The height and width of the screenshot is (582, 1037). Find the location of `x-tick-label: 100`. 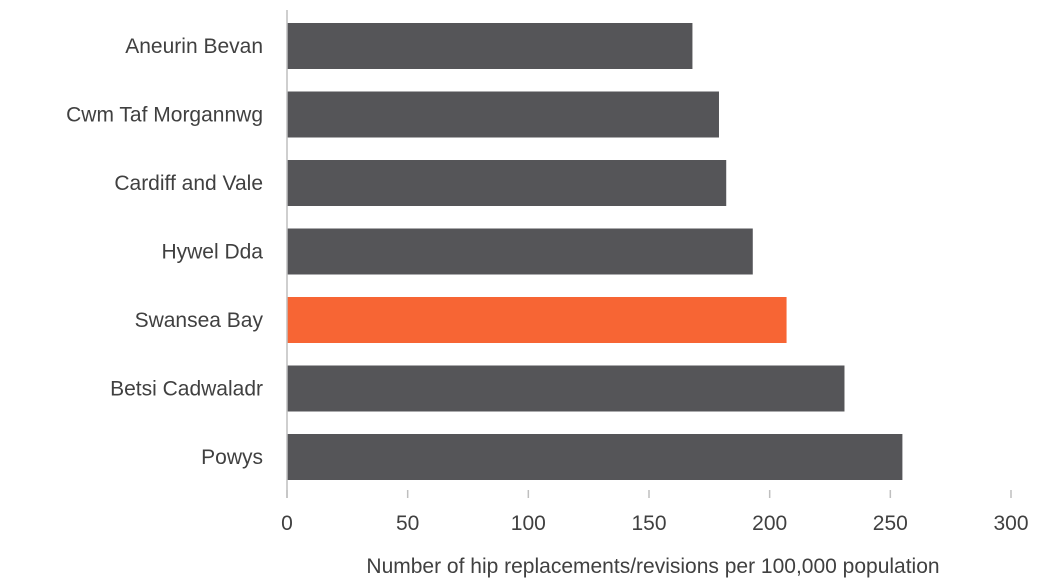

x-tick-label: 100 is located at coordinates (528, 523).